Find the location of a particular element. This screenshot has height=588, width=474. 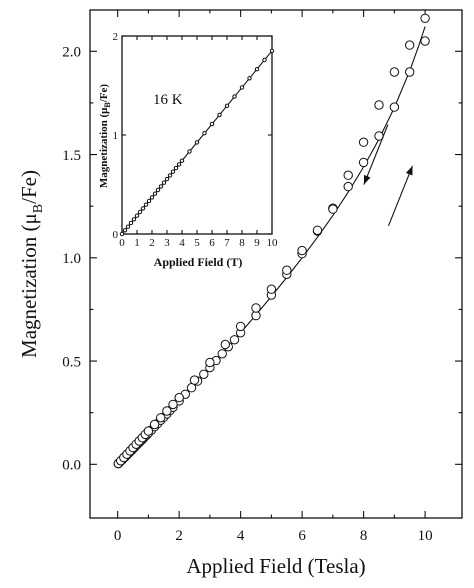

inset-y-tick-label: 1 is located at coordinates (116, 136).